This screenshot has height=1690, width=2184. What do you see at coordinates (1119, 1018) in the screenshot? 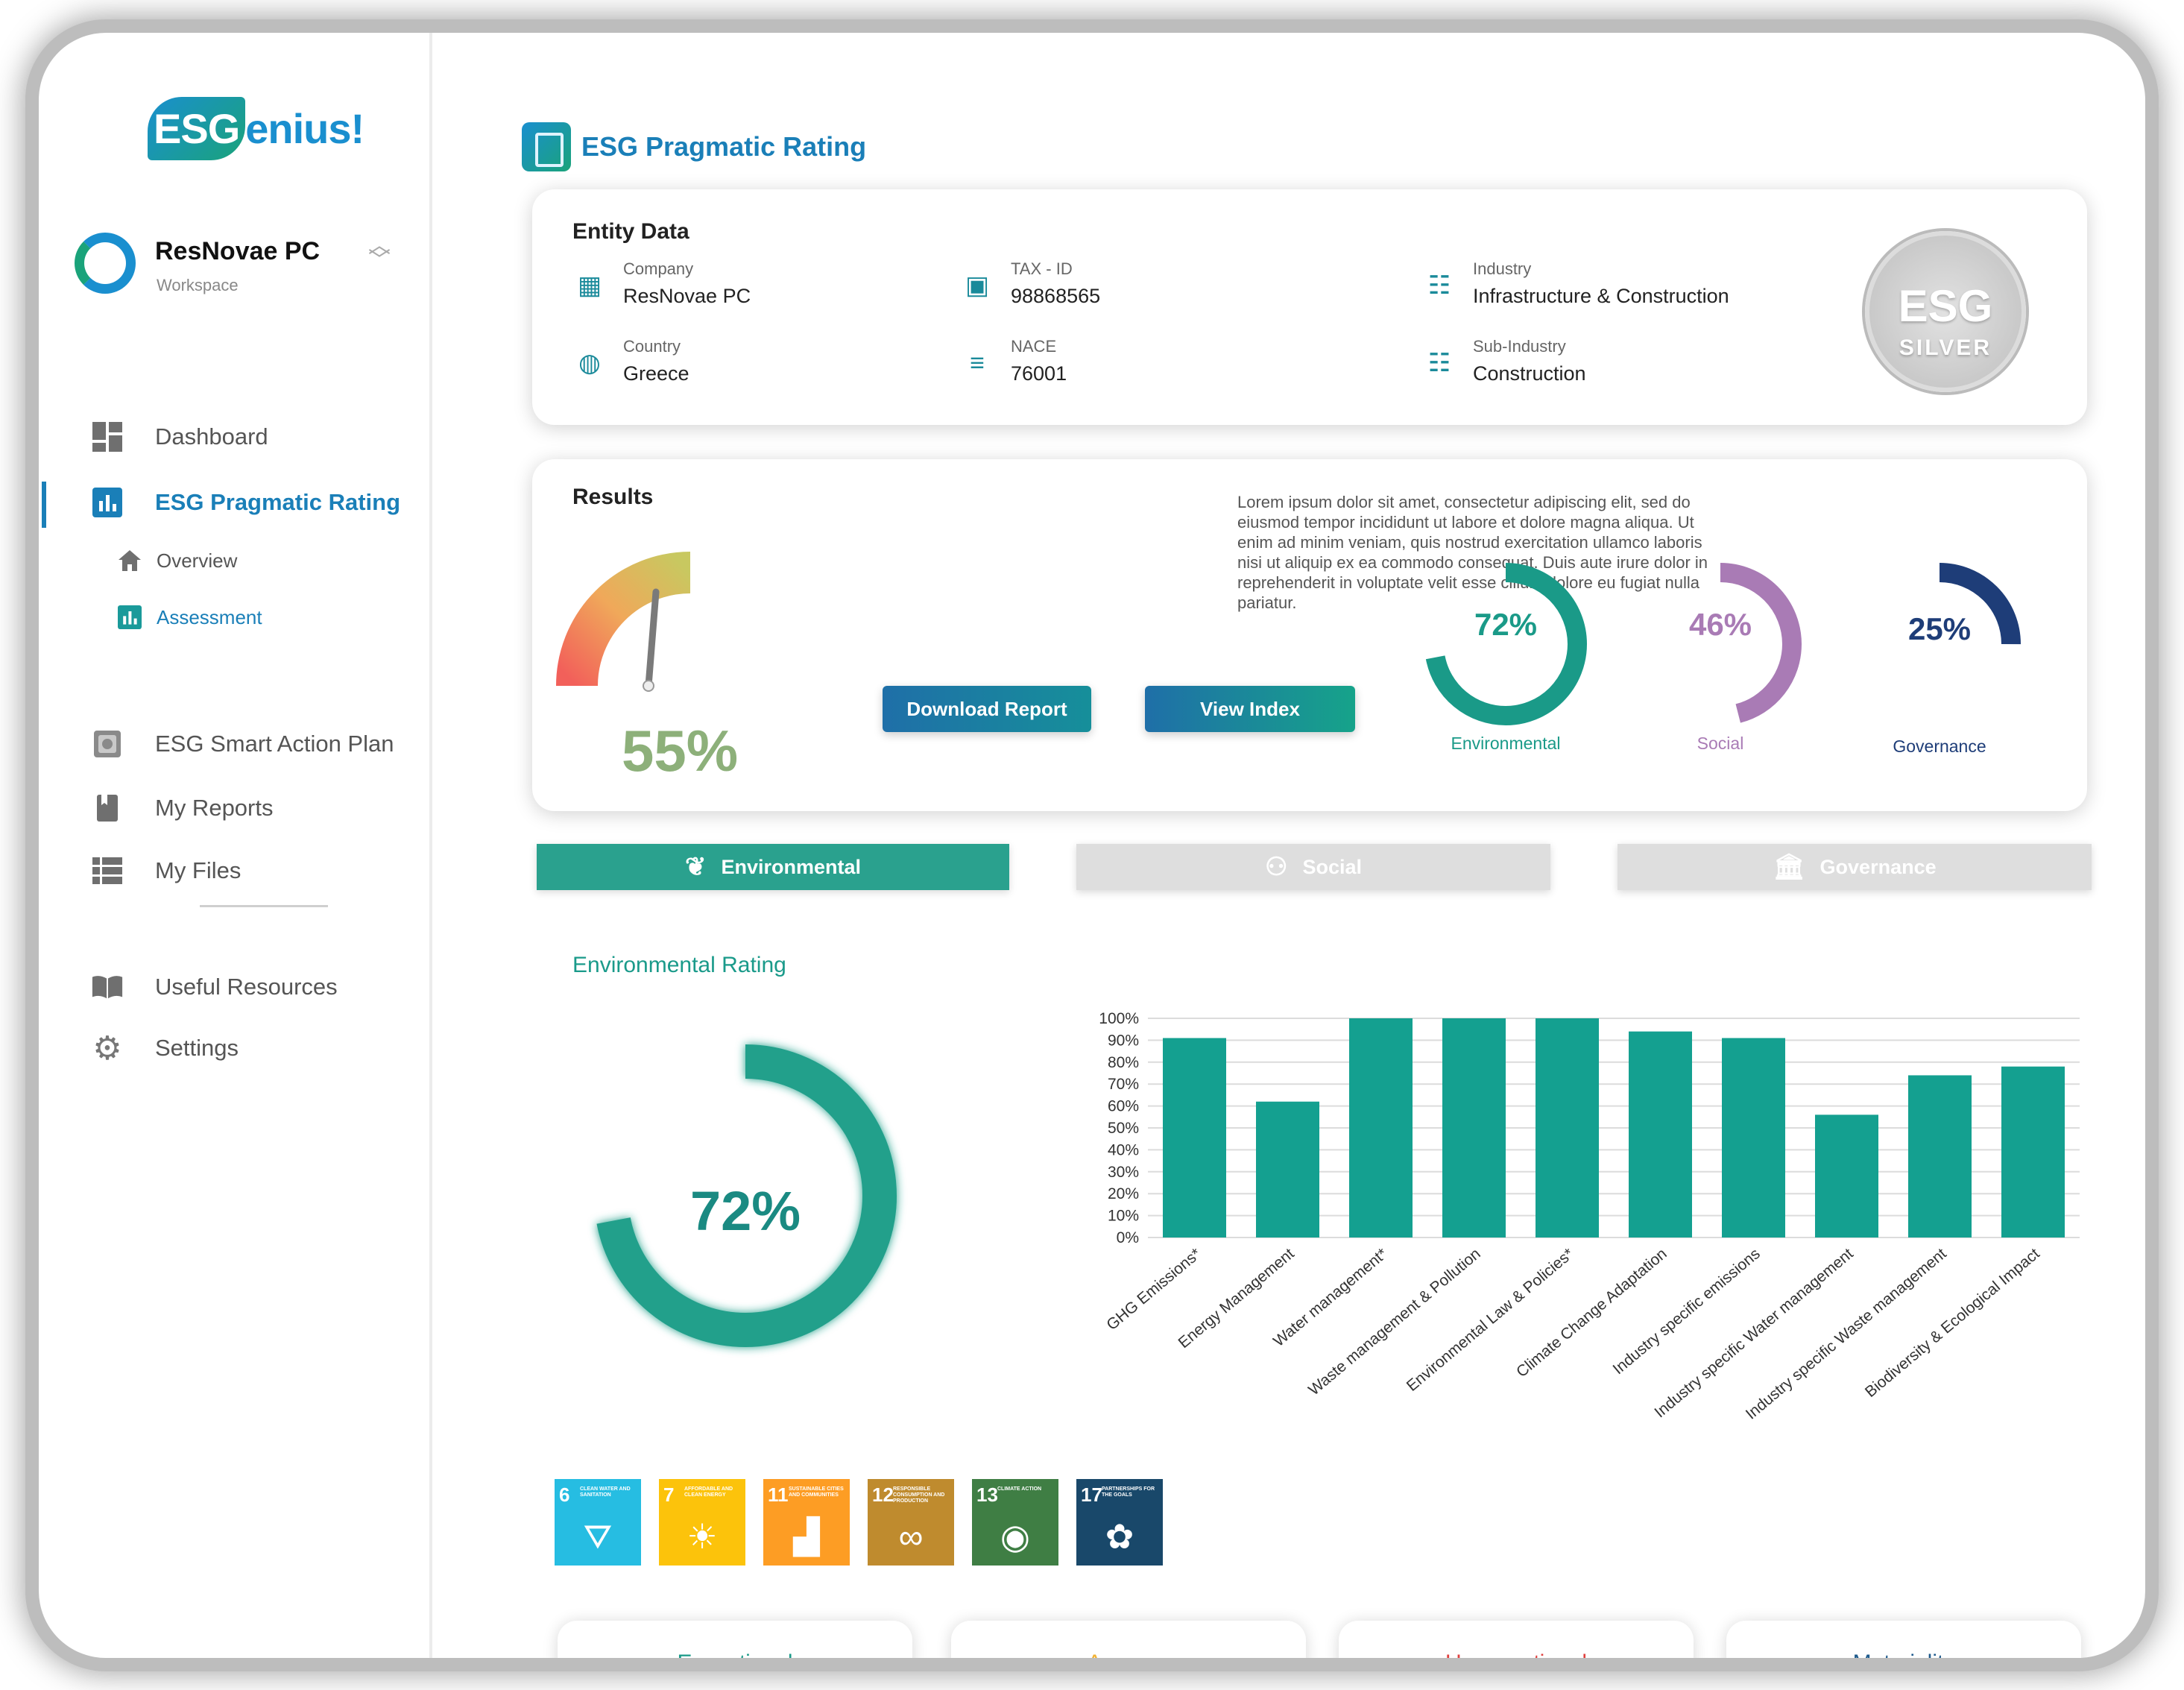
I see `y-tick-label: 100%` at bounding box center [1119, 1018].